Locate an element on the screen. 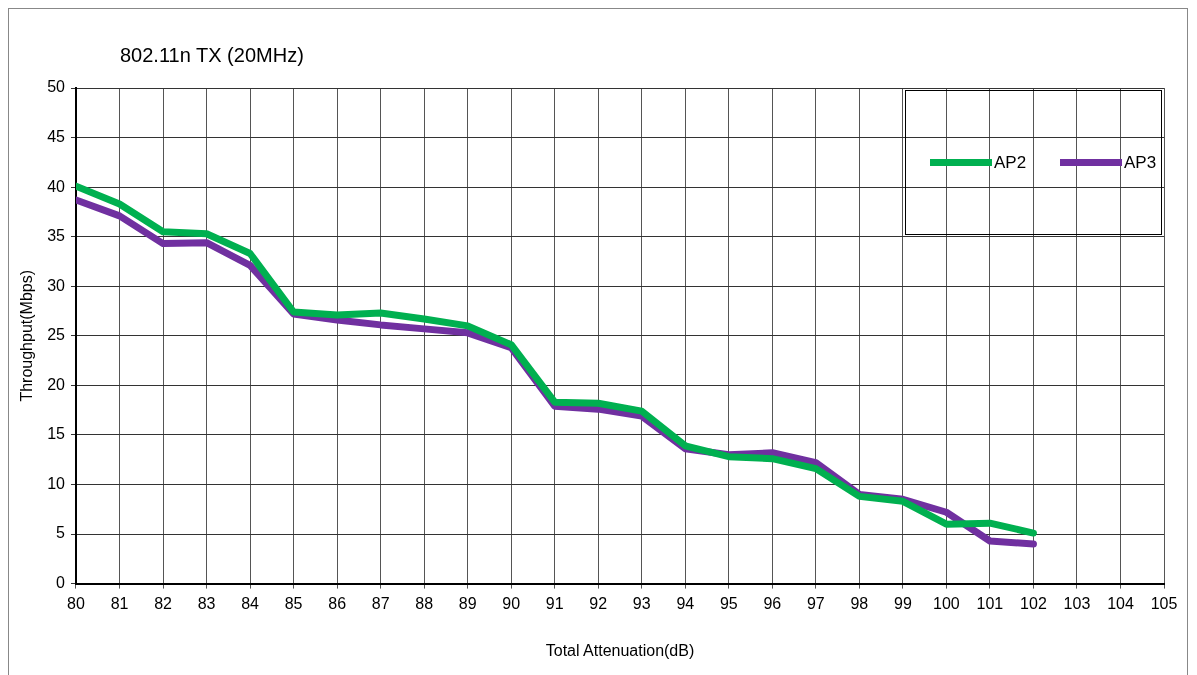  x-tick-label: 94 is located at coordinates (685, 603).